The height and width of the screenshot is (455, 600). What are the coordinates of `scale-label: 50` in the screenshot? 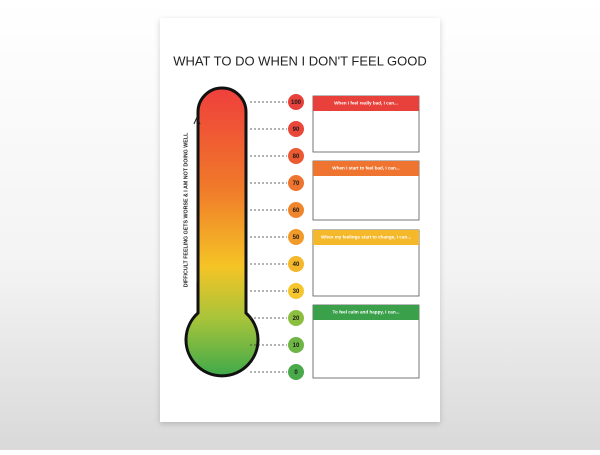 It's located at (296, 238).